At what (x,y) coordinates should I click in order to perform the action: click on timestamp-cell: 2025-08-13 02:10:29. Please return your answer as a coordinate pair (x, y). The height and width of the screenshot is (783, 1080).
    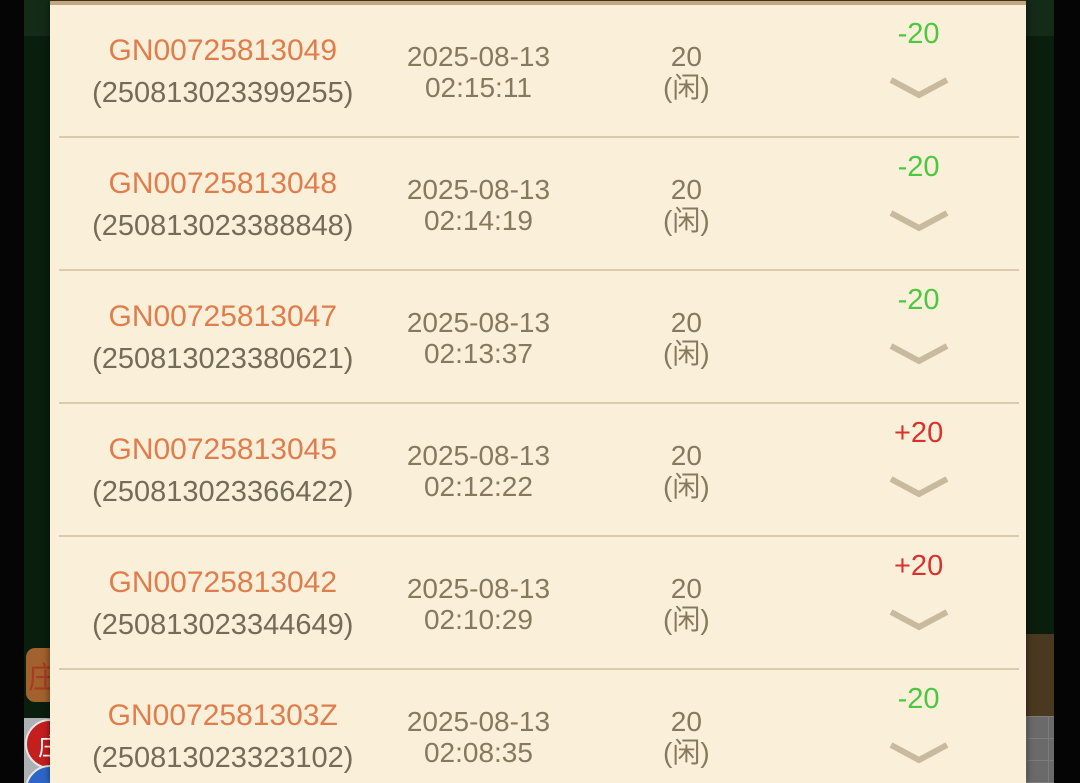
    Looking at the image, I should click on (479, 603).